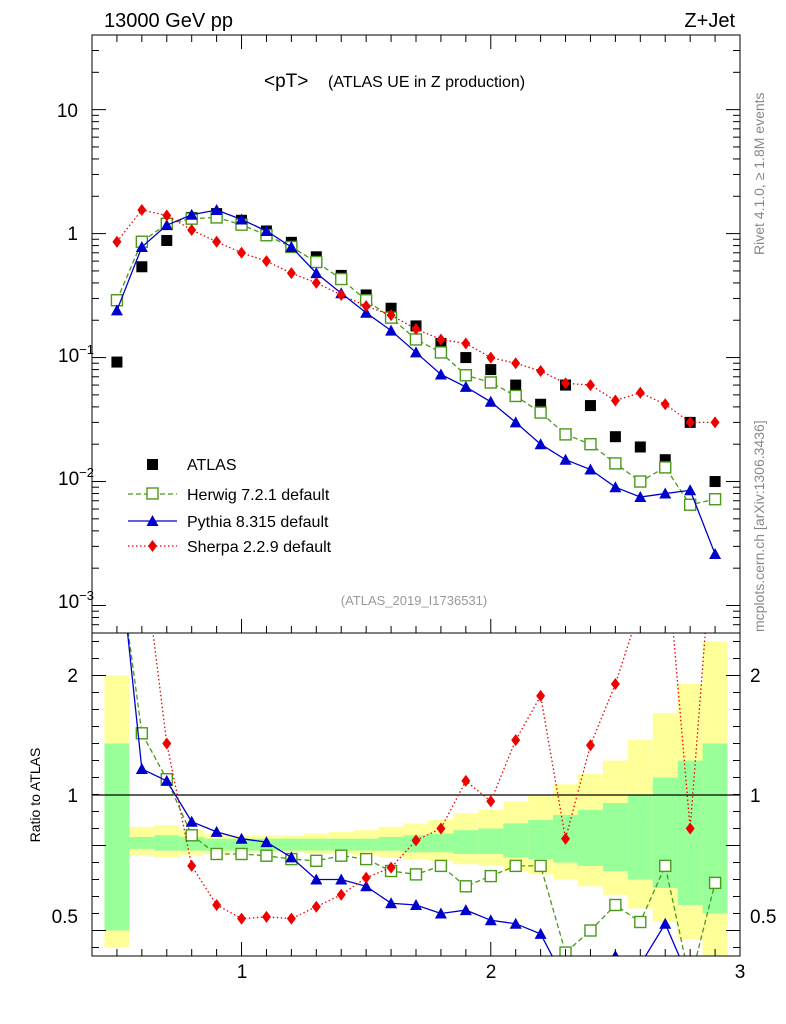 The height and width of the screenshot is (1024, 786). I want to click on ratio-tick-right-2: 2, so click(755, 676).